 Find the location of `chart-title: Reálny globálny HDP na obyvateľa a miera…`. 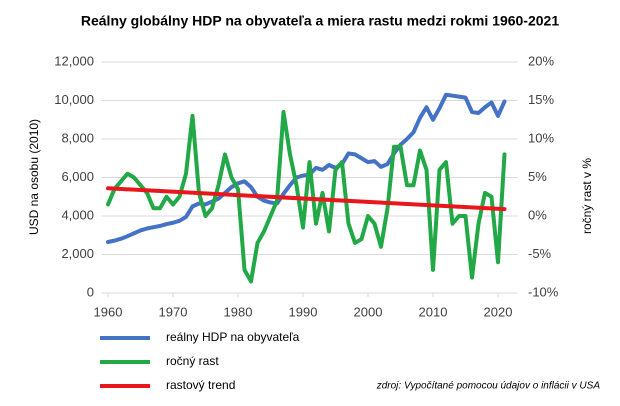

chart-title: Reálny globálny HDP na obyvateľa a miera… is located at coordinates (320, 21).